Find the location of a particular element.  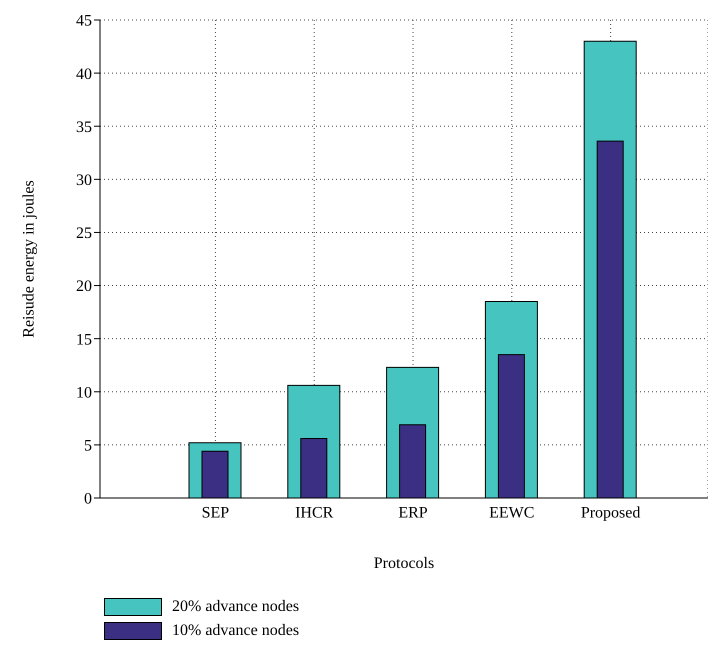

y-tick-label: 35 is located at coordinates (84, 127).